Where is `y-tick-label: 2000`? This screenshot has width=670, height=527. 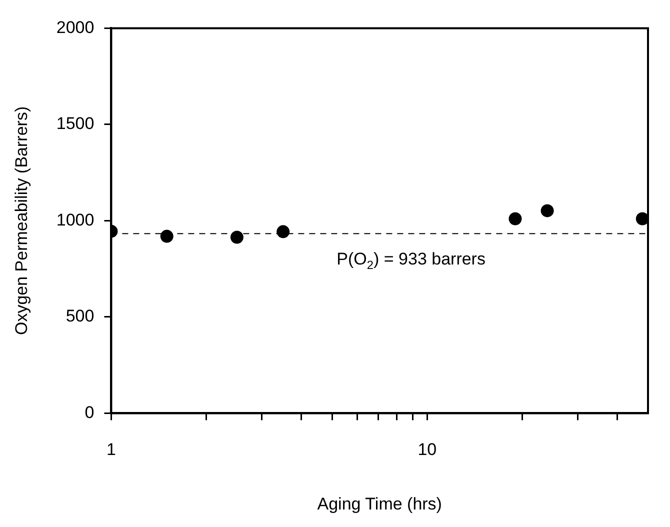
y-tick-label: 2000 is located at coordinates (75, 27).